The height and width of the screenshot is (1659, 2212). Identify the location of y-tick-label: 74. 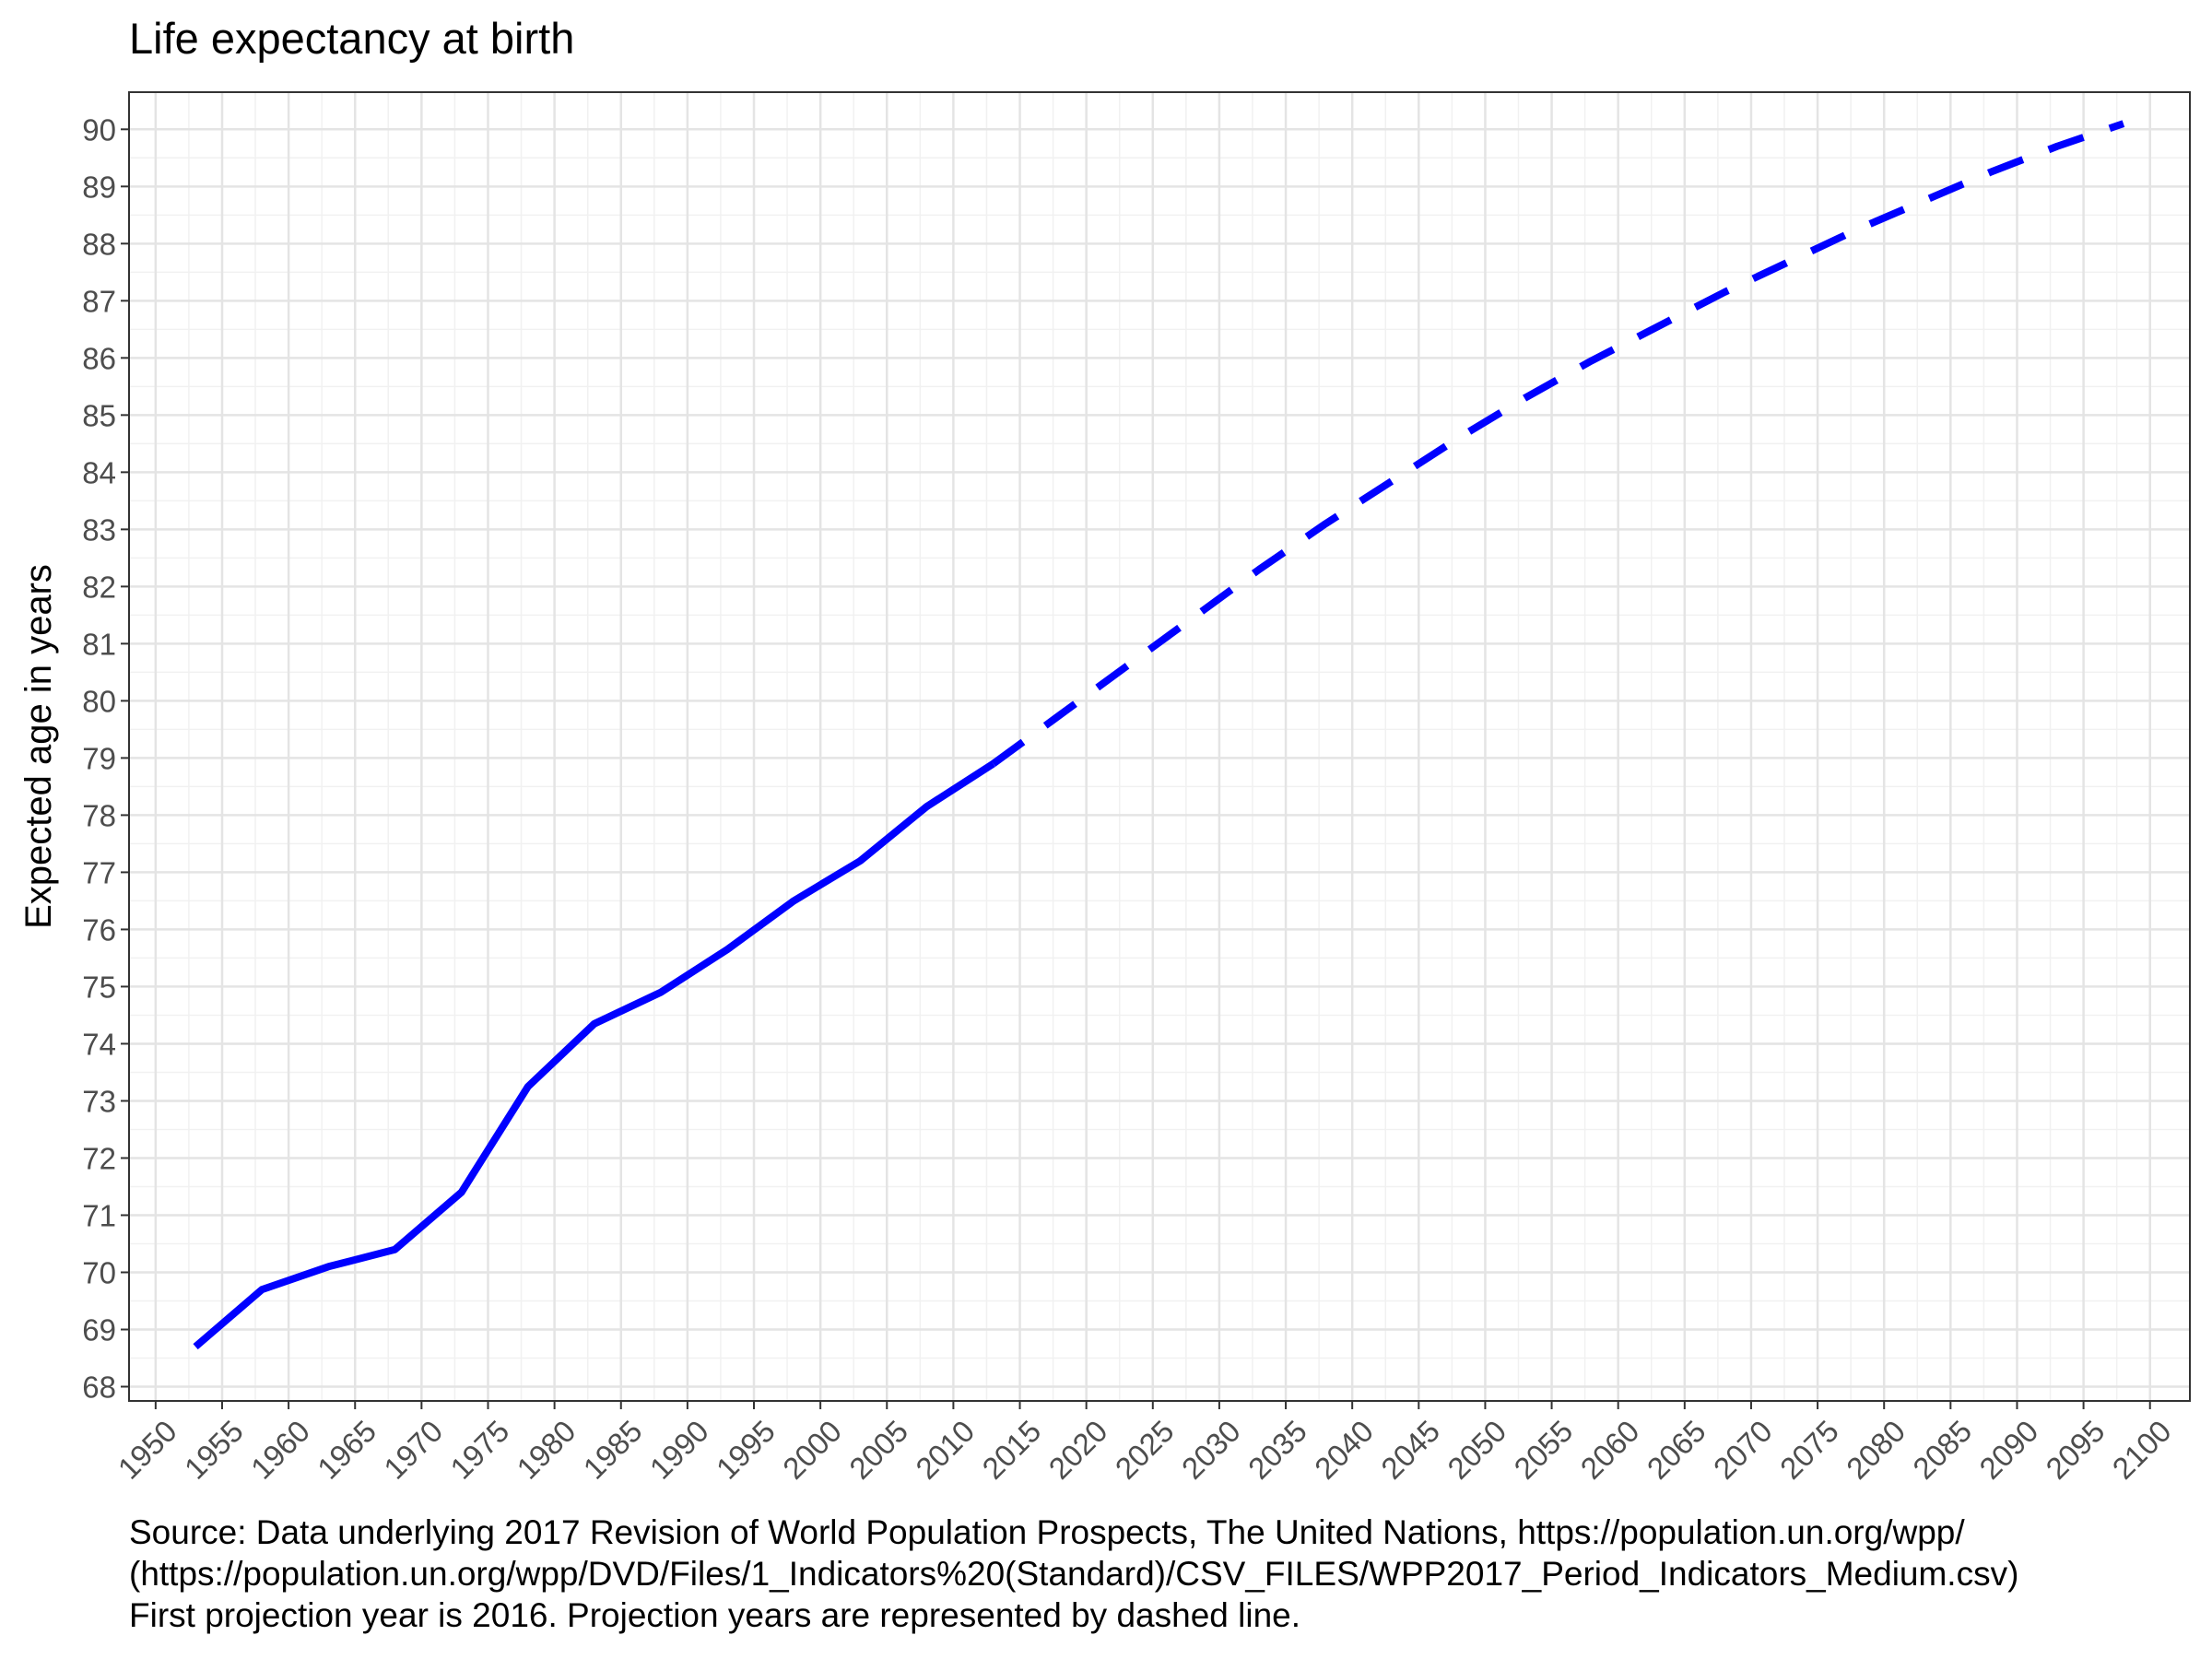
(99, 1044).